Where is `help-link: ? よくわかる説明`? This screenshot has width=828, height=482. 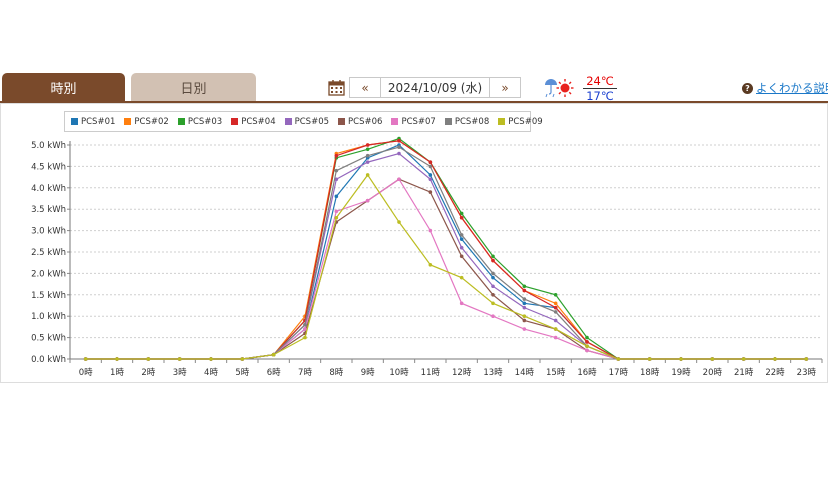
help-link: ? よくわかる説明 is located at coordinates (785, 88).